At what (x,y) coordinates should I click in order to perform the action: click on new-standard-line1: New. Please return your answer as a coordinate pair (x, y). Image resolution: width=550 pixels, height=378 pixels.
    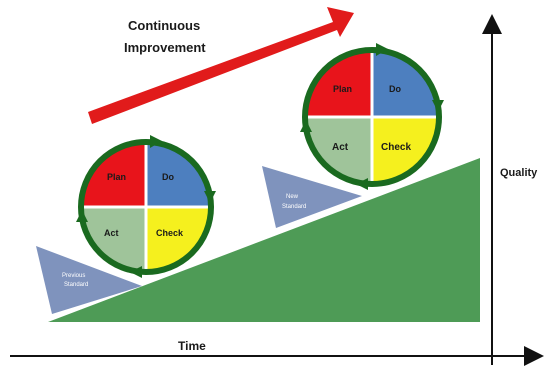
    Looking at the image, I should click on (292, 197).